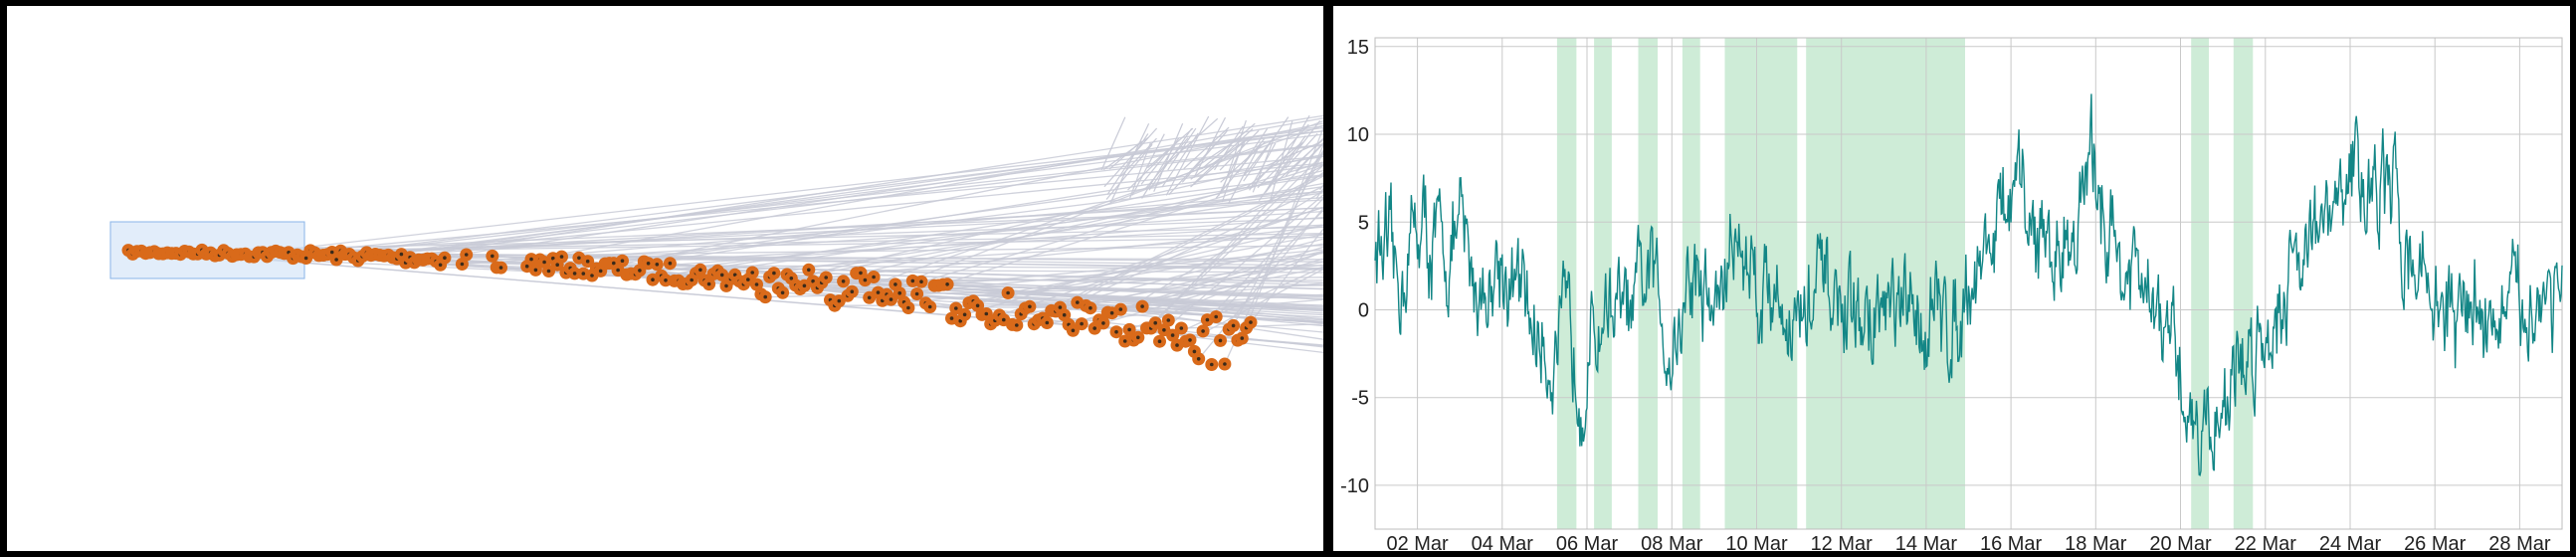 The image size is (2576, 557). I want to click on x-tick-label: 02 Mar, so click(1417, 542).